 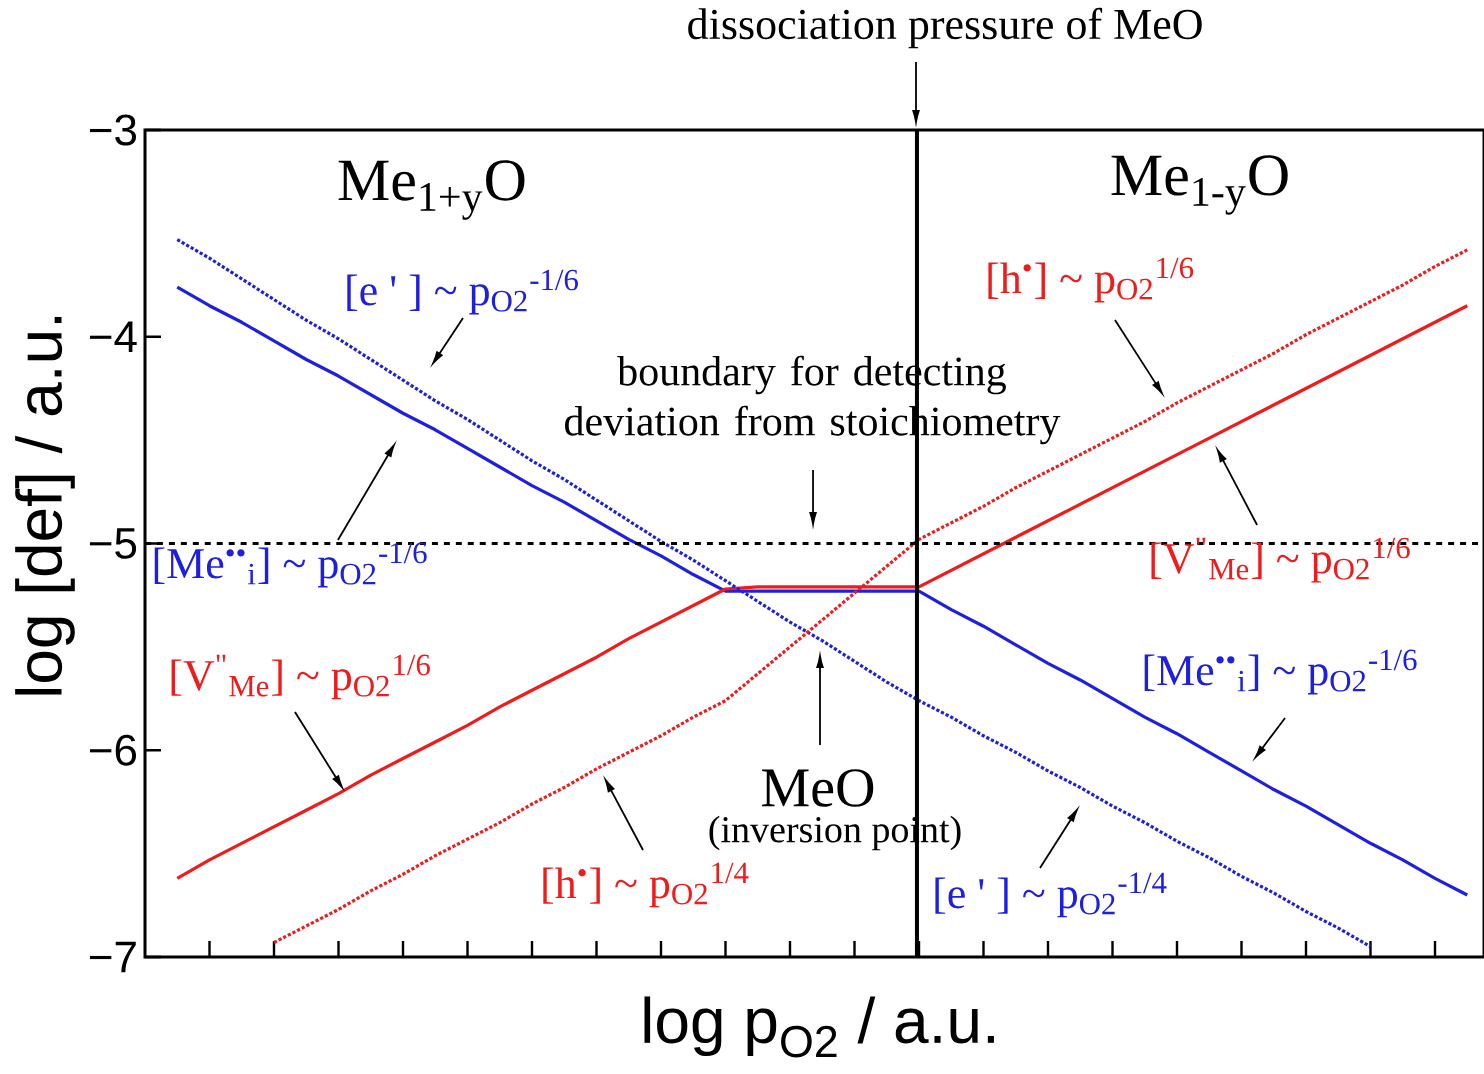 What do you see at coordinates (945, 28) in the screenshot?
I see `text: dissociation pressure of MeO` at bounding box center [945, 28].